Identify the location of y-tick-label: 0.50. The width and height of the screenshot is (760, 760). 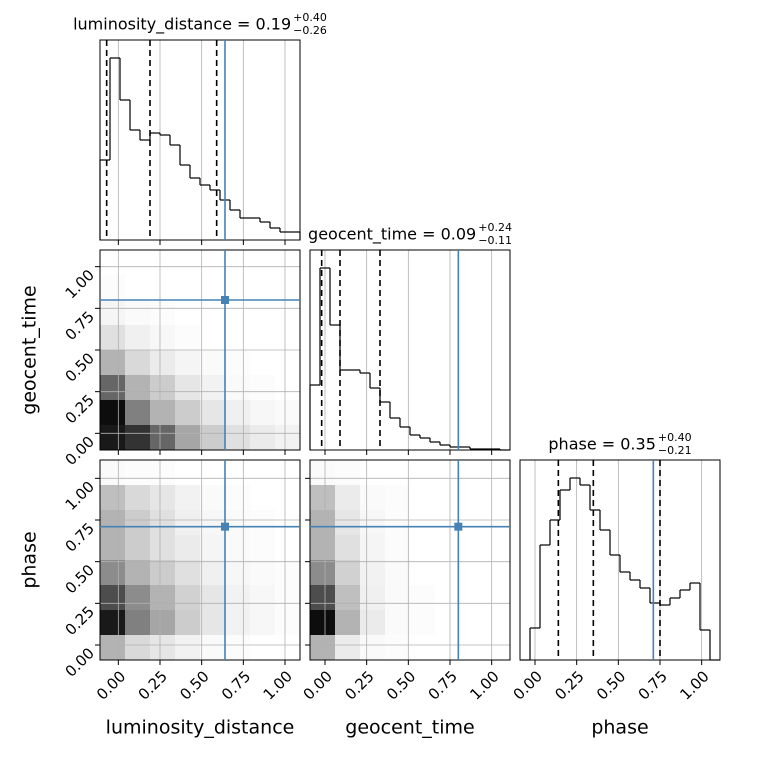
(80, 367).